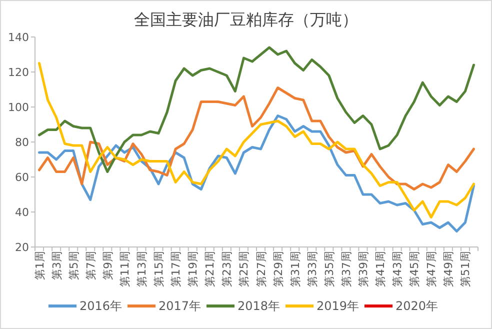 The width and height of the screenshot is (492, 329). Describe the element at coordinates (176, 269) in the screenshot. I see `x-tick-label: 第17周` at that location.